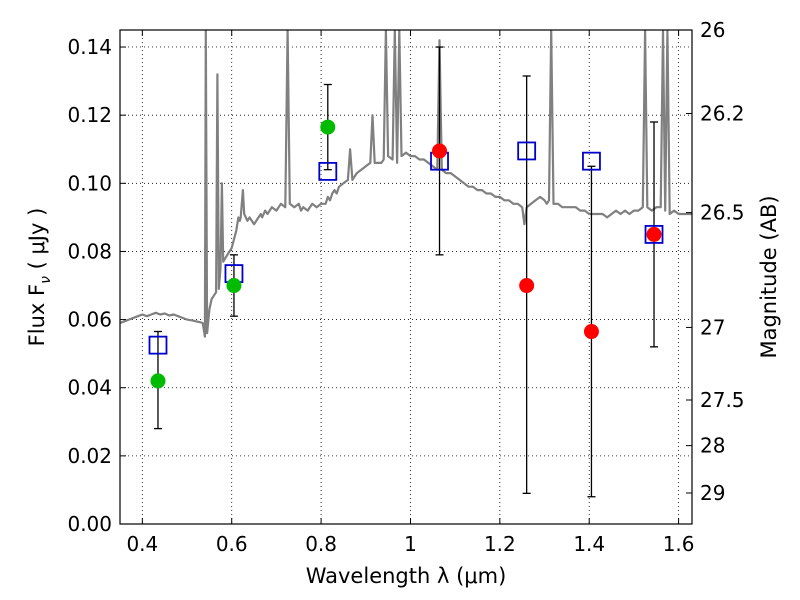 Image resolution: width=800 pixels, height=600 pixels. What do you see at coordinates (89, 115) in the screenshot?
I see `y-tick-label: 0.12` at bounding box center [89, 115].